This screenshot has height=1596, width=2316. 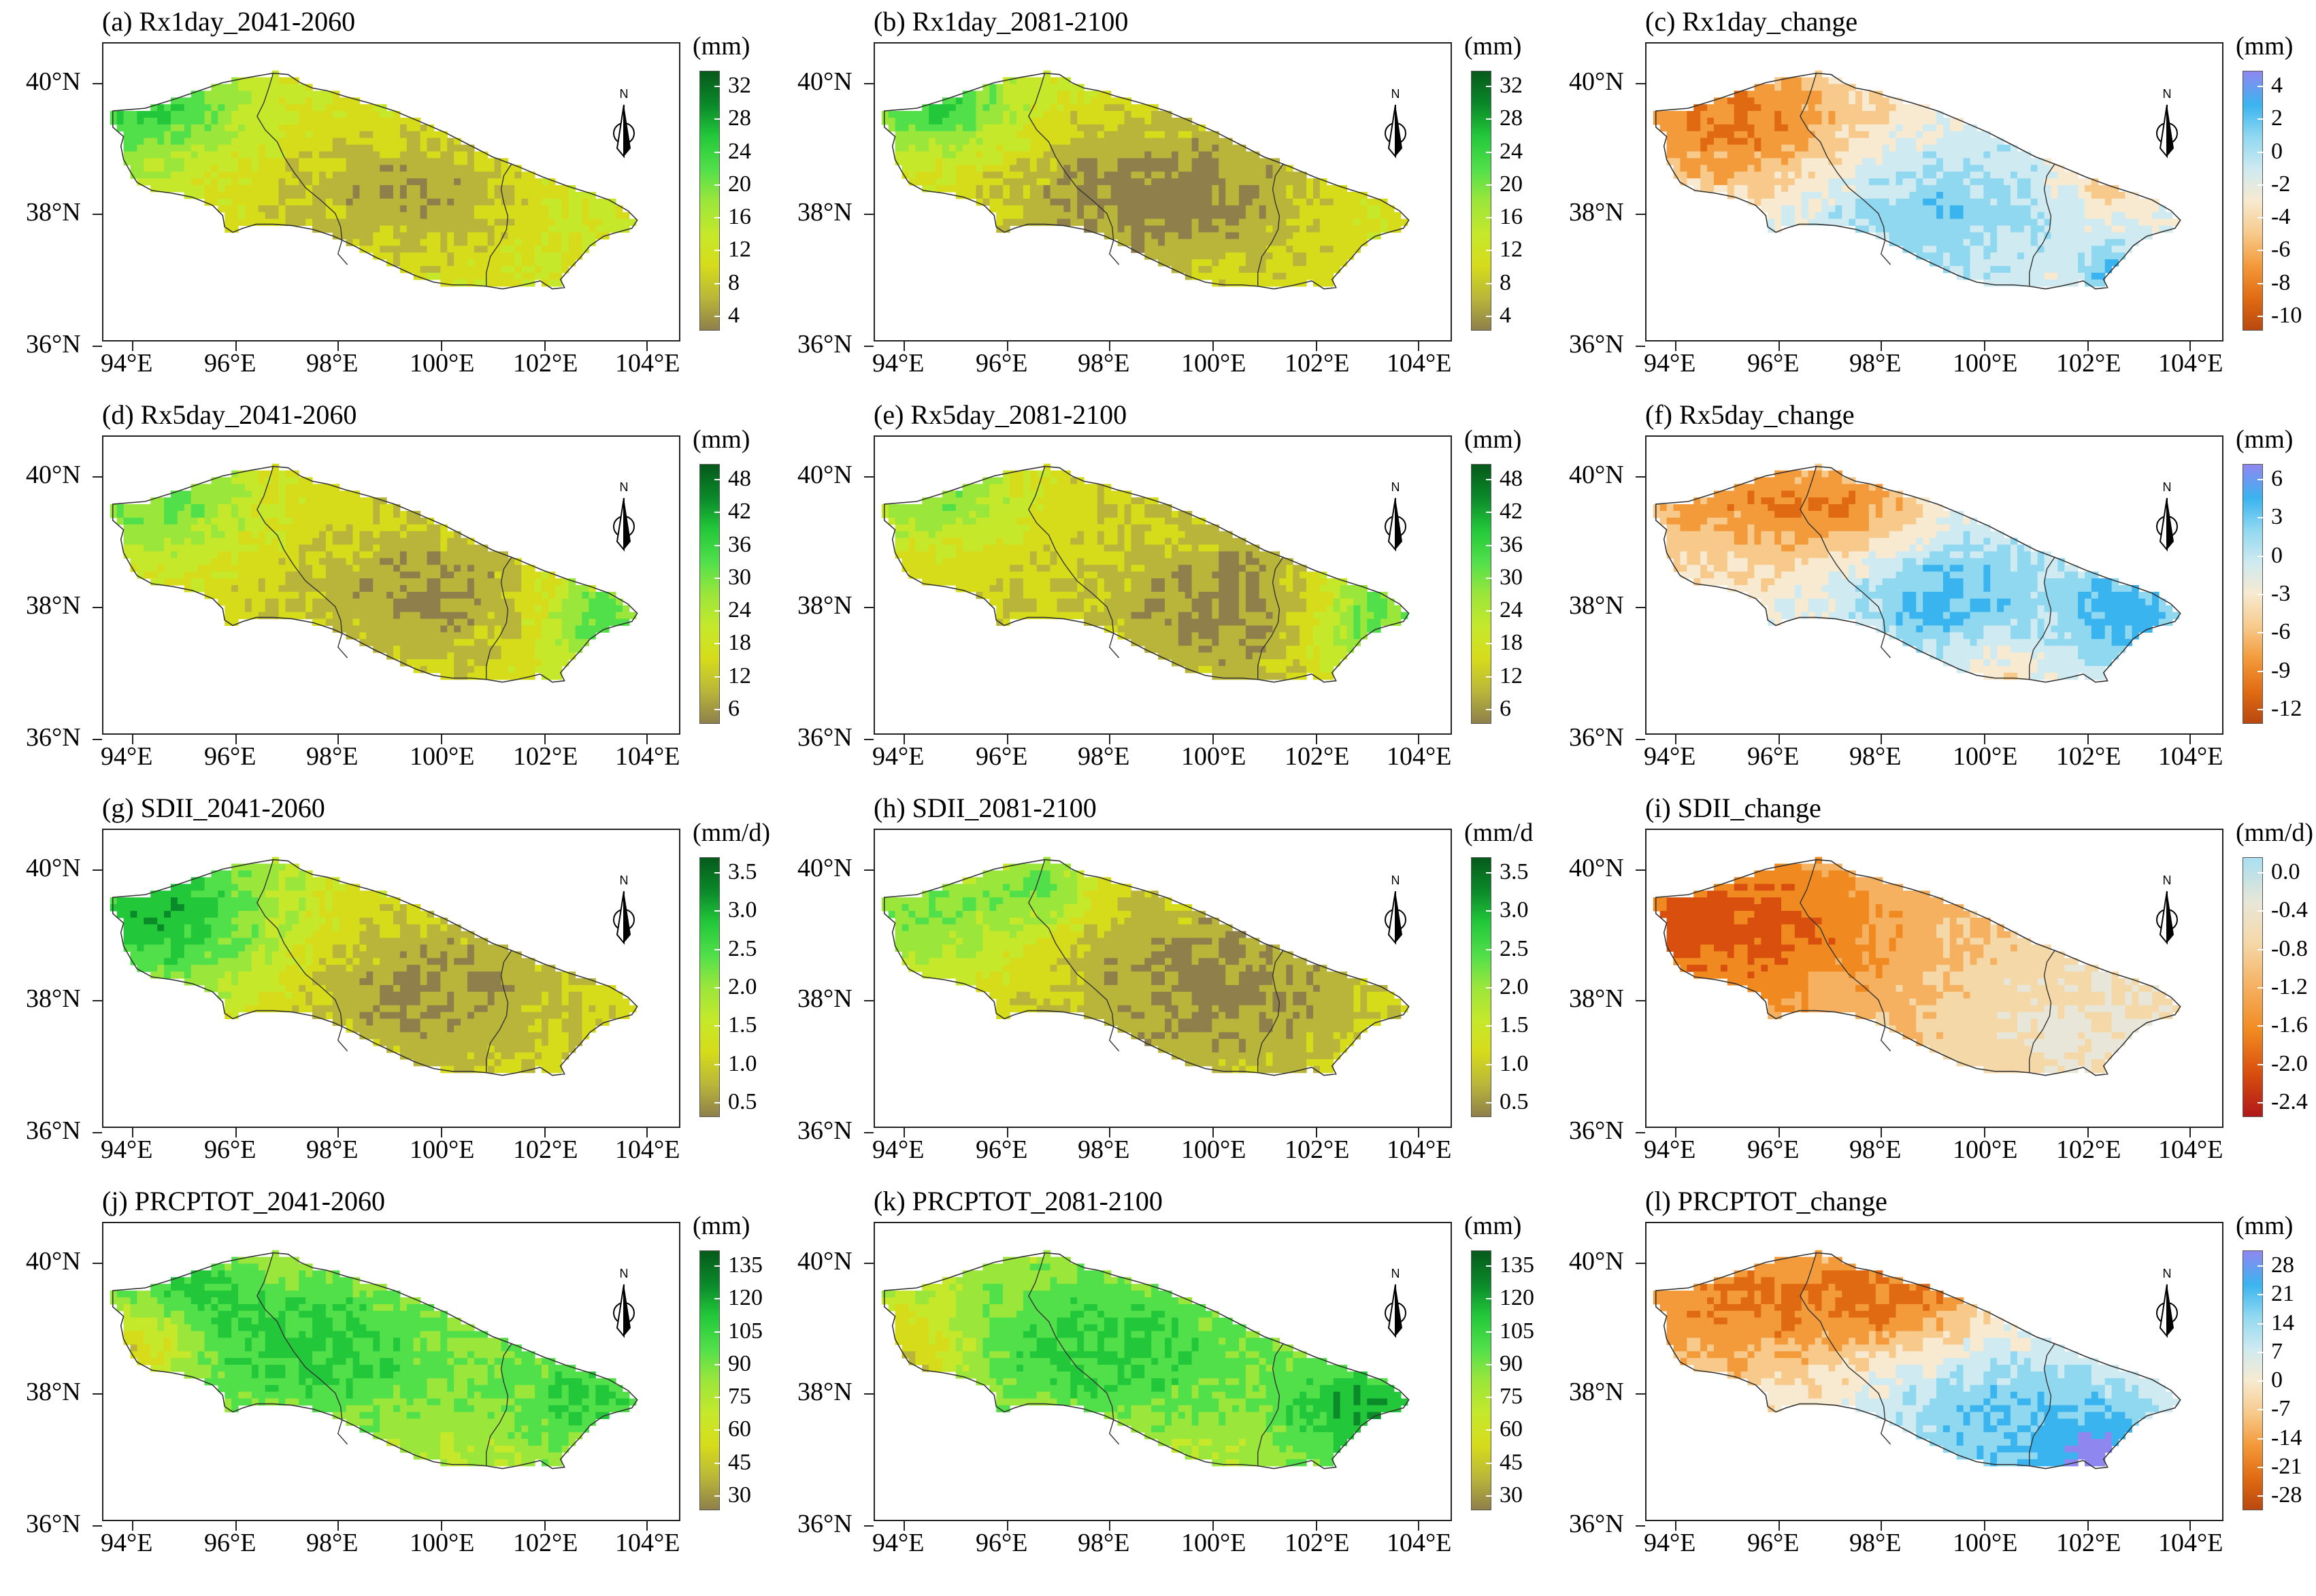 I want to click on axis-tick, so click(x=1213, y=346).